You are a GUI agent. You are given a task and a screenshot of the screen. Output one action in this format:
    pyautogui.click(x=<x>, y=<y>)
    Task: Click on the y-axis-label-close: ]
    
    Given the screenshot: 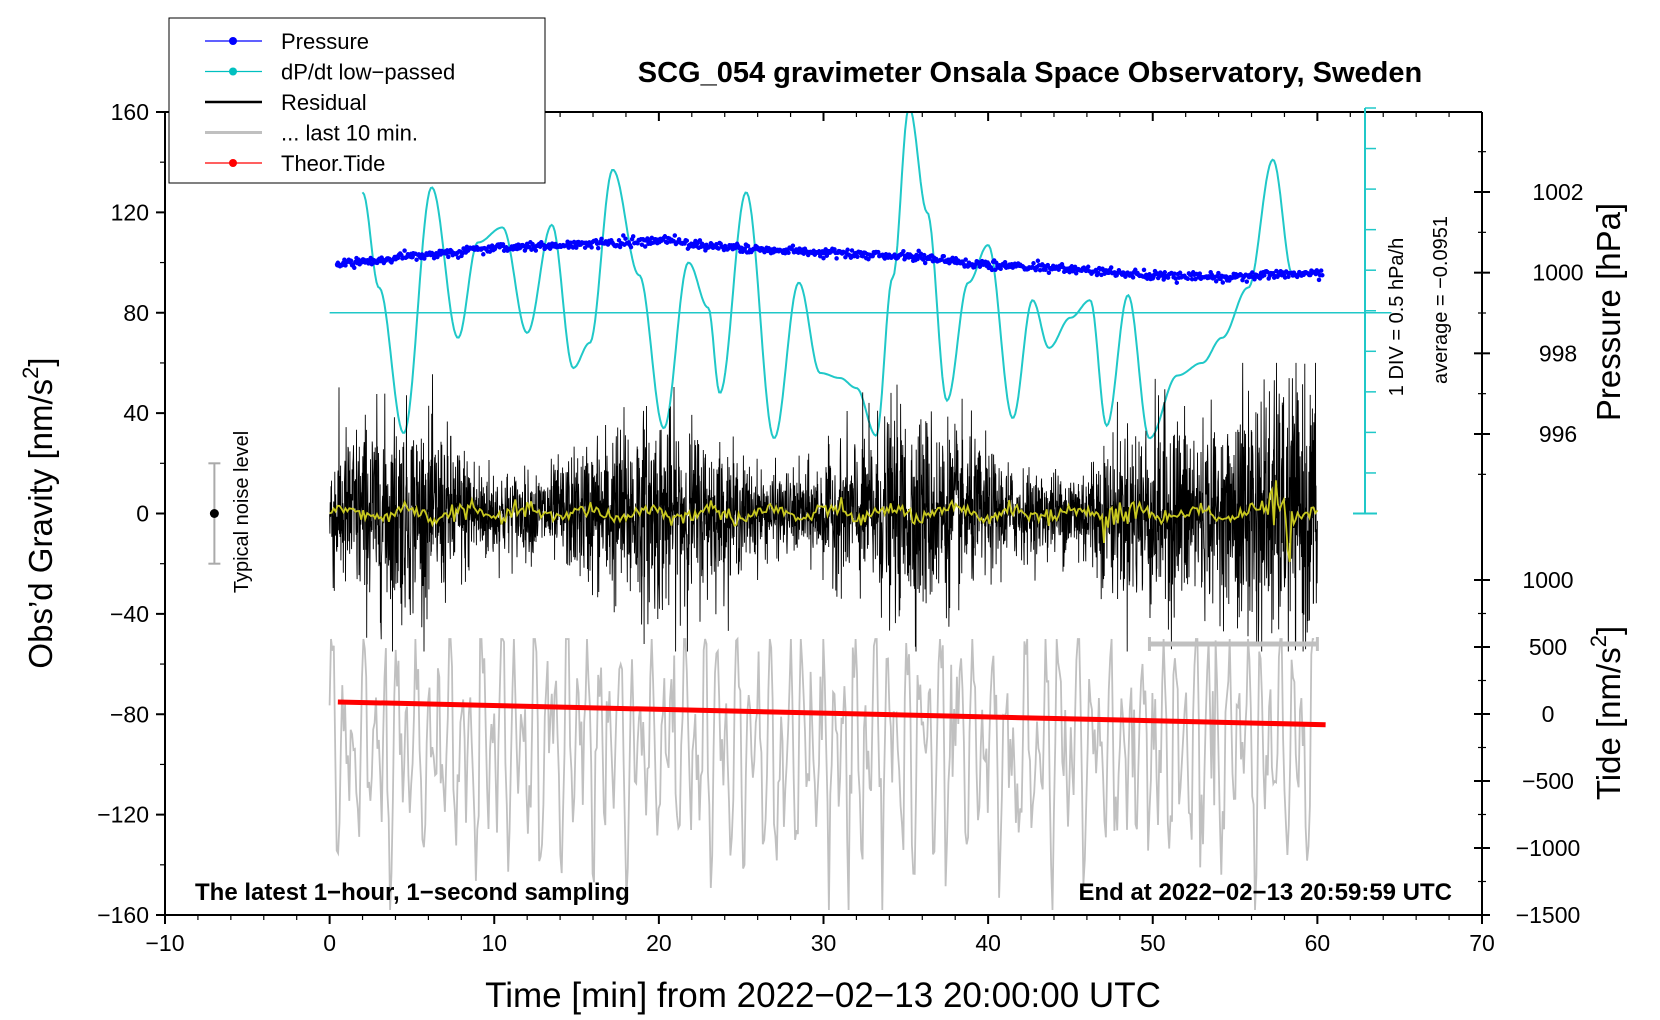 What is the action you would take?
    pyautogui.click(x=40, y=361)
    